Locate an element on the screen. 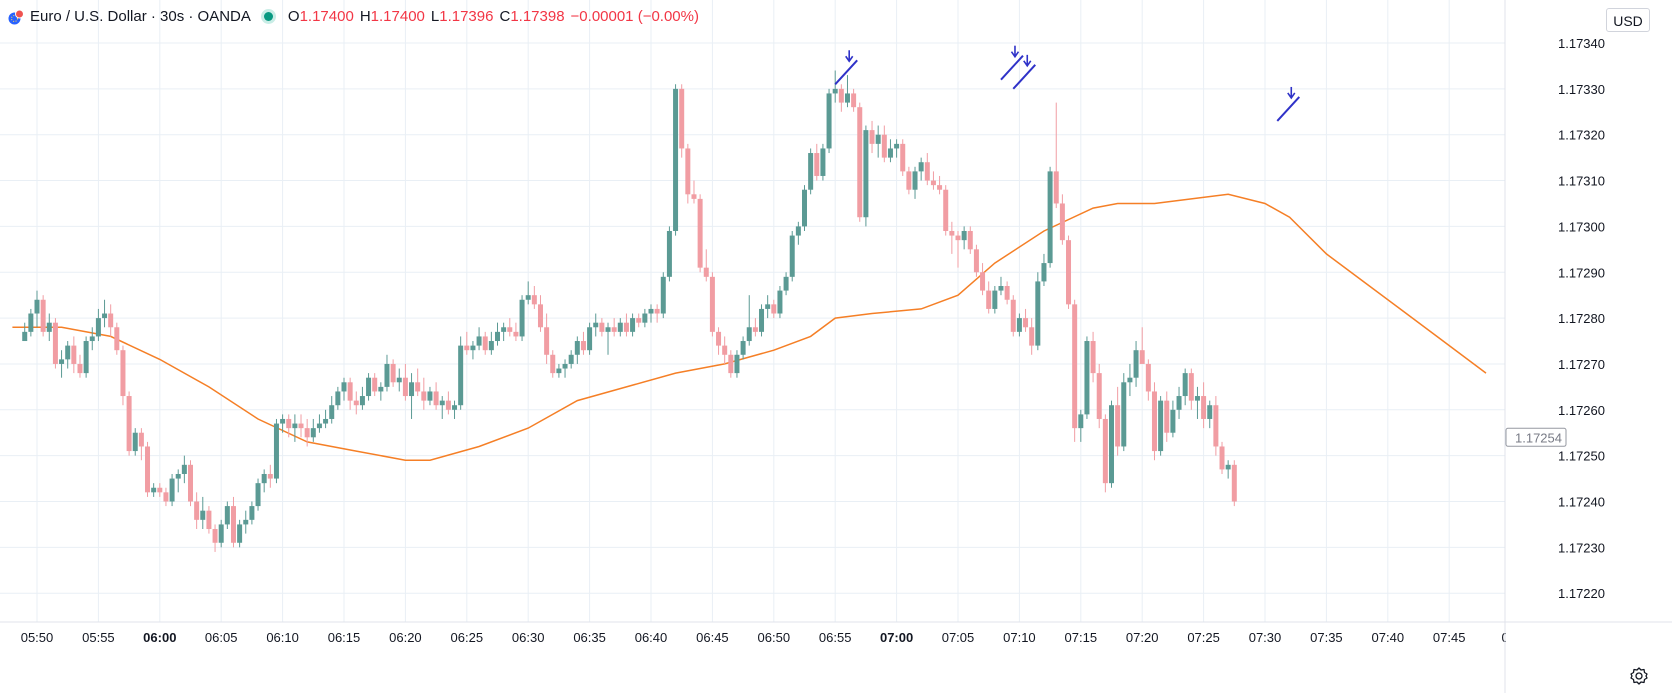  x-tick-label: 06:30 is located at coordinates (528, 637).